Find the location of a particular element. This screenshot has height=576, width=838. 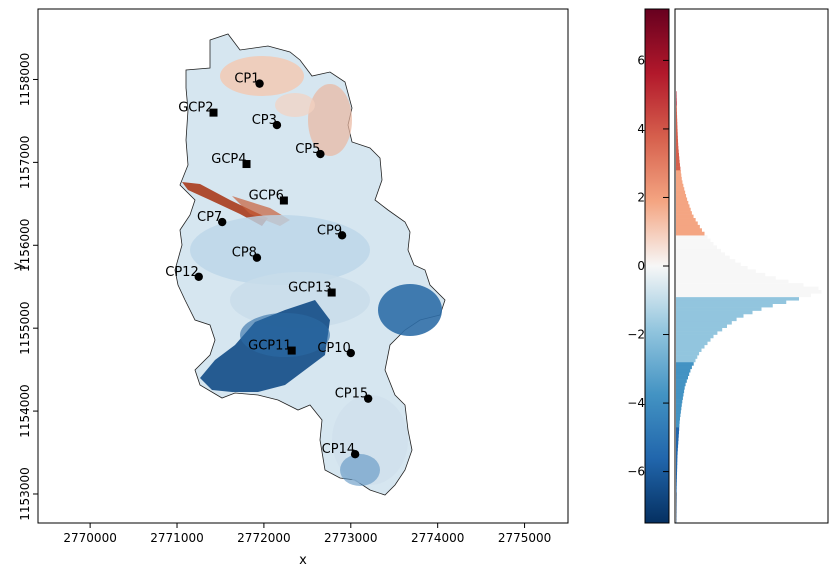

warm-zone-north is located at coordinates (262, 76).